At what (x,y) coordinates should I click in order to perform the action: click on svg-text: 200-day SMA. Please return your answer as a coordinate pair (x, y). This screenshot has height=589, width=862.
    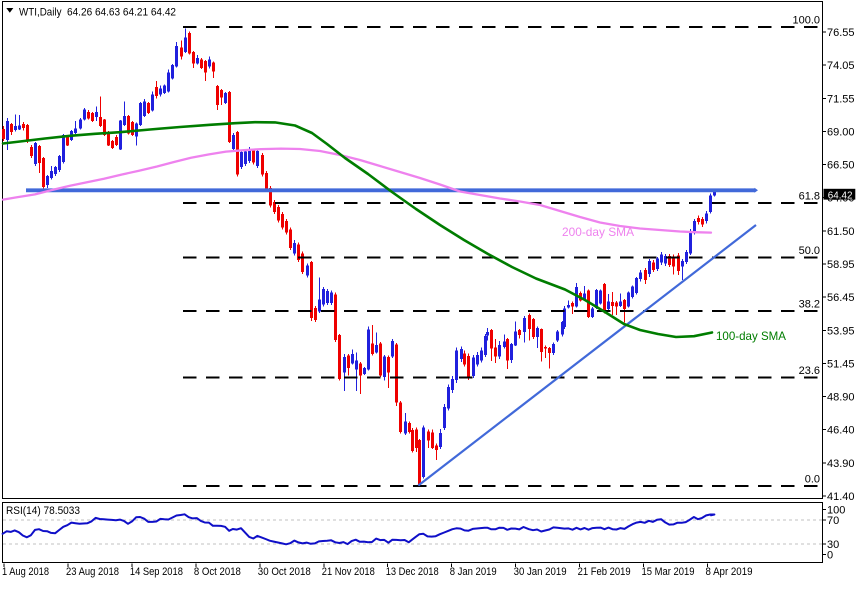
    Looking at the image, I should click on (598, 232).